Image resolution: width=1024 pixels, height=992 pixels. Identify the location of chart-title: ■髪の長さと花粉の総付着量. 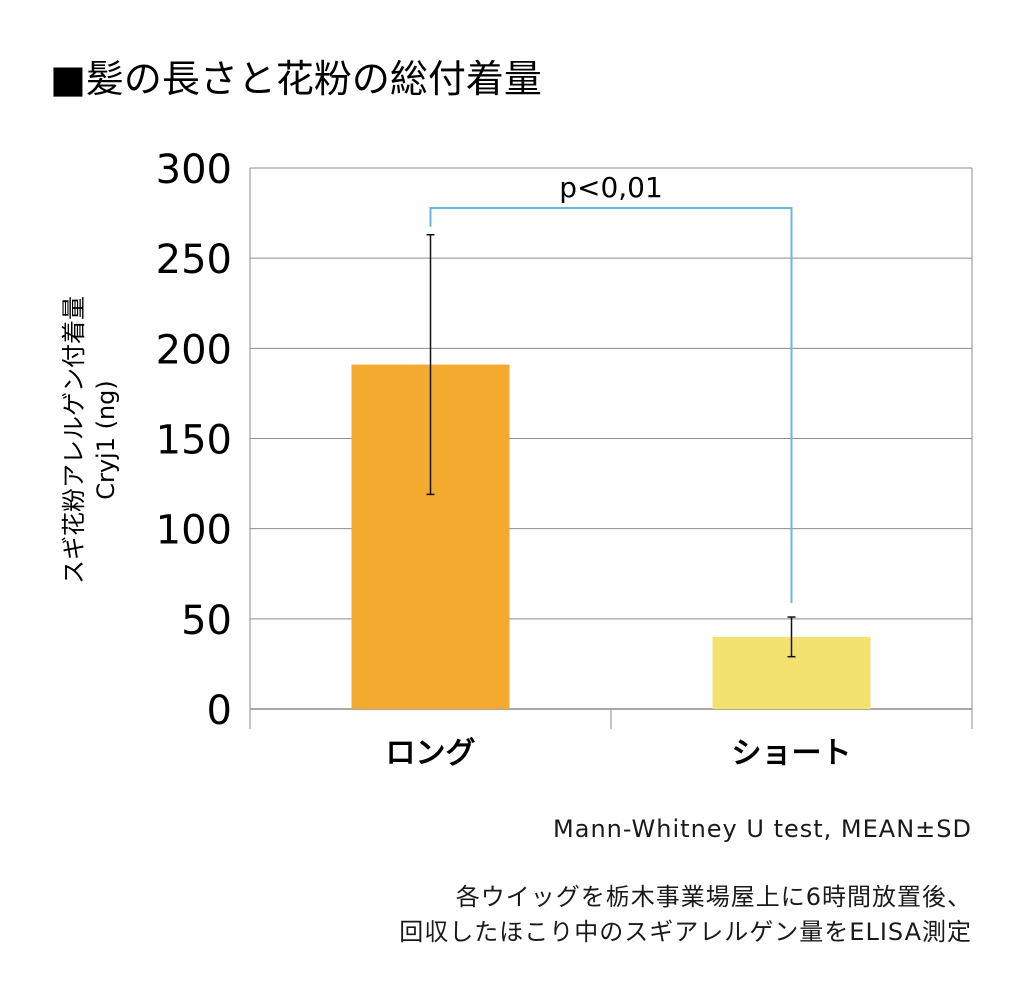
(296, 79).